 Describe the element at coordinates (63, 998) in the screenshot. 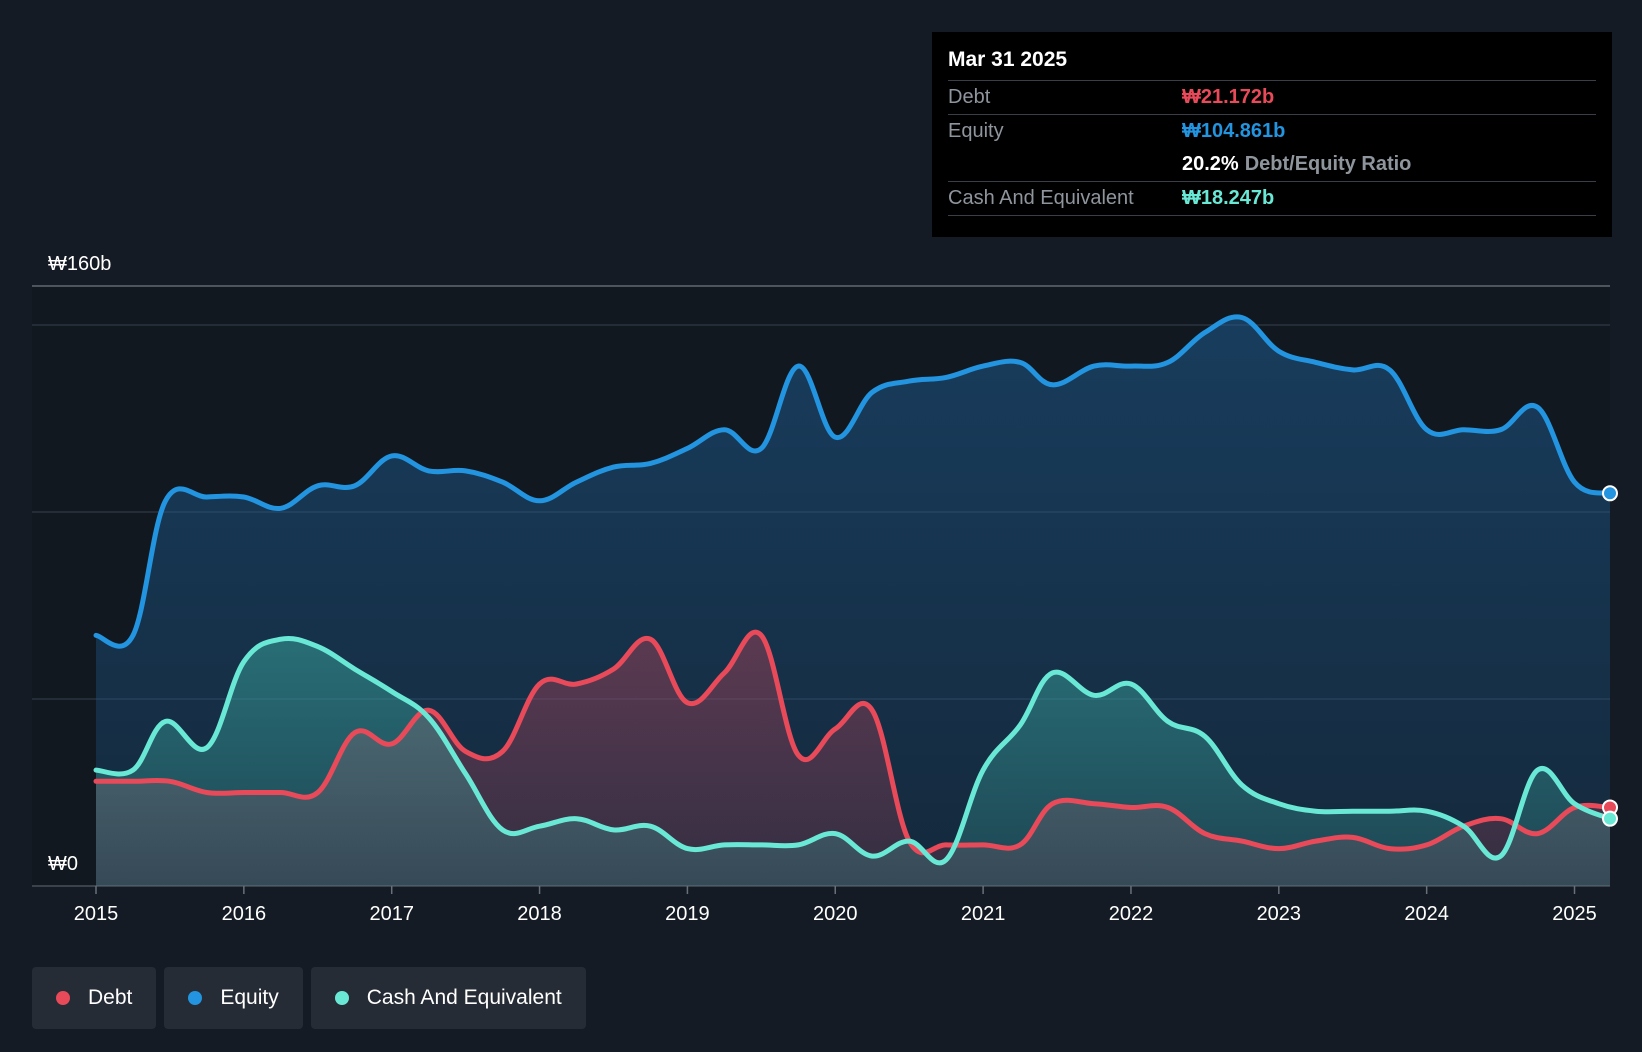

I see `debt-dot-icon` at that location.